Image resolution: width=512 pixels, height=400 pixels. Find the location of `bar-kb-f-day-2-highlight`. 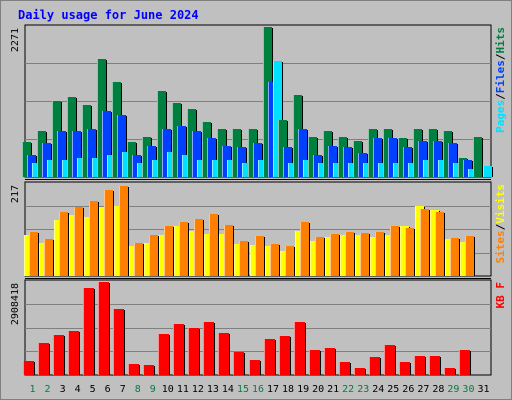

bar-kb-f-day-2-highlight is located at coordinates (38, 359).